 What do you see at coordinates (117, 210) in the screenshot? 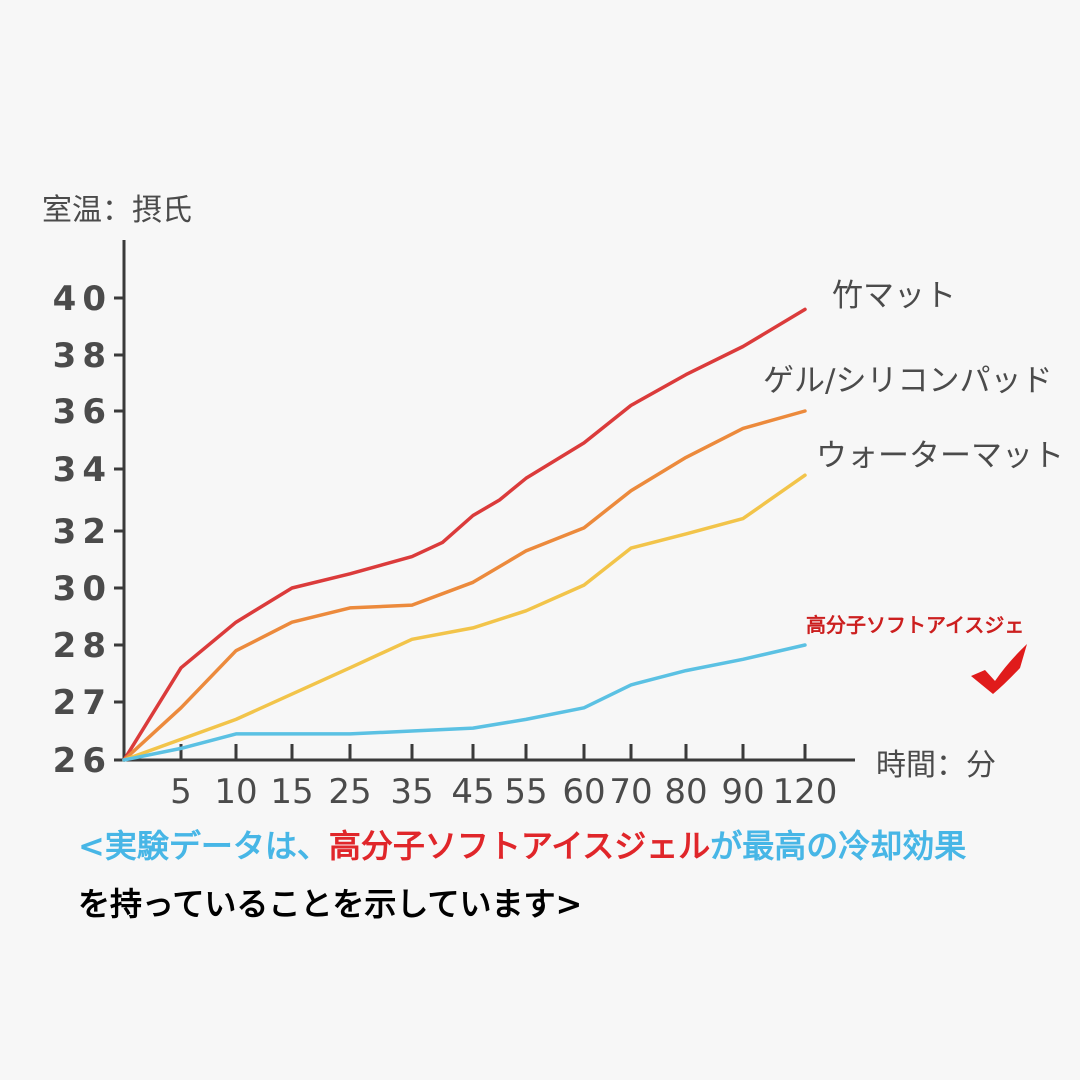
I see `y-axis-title: 室温：摂氏` at bounding box center [117, 210].